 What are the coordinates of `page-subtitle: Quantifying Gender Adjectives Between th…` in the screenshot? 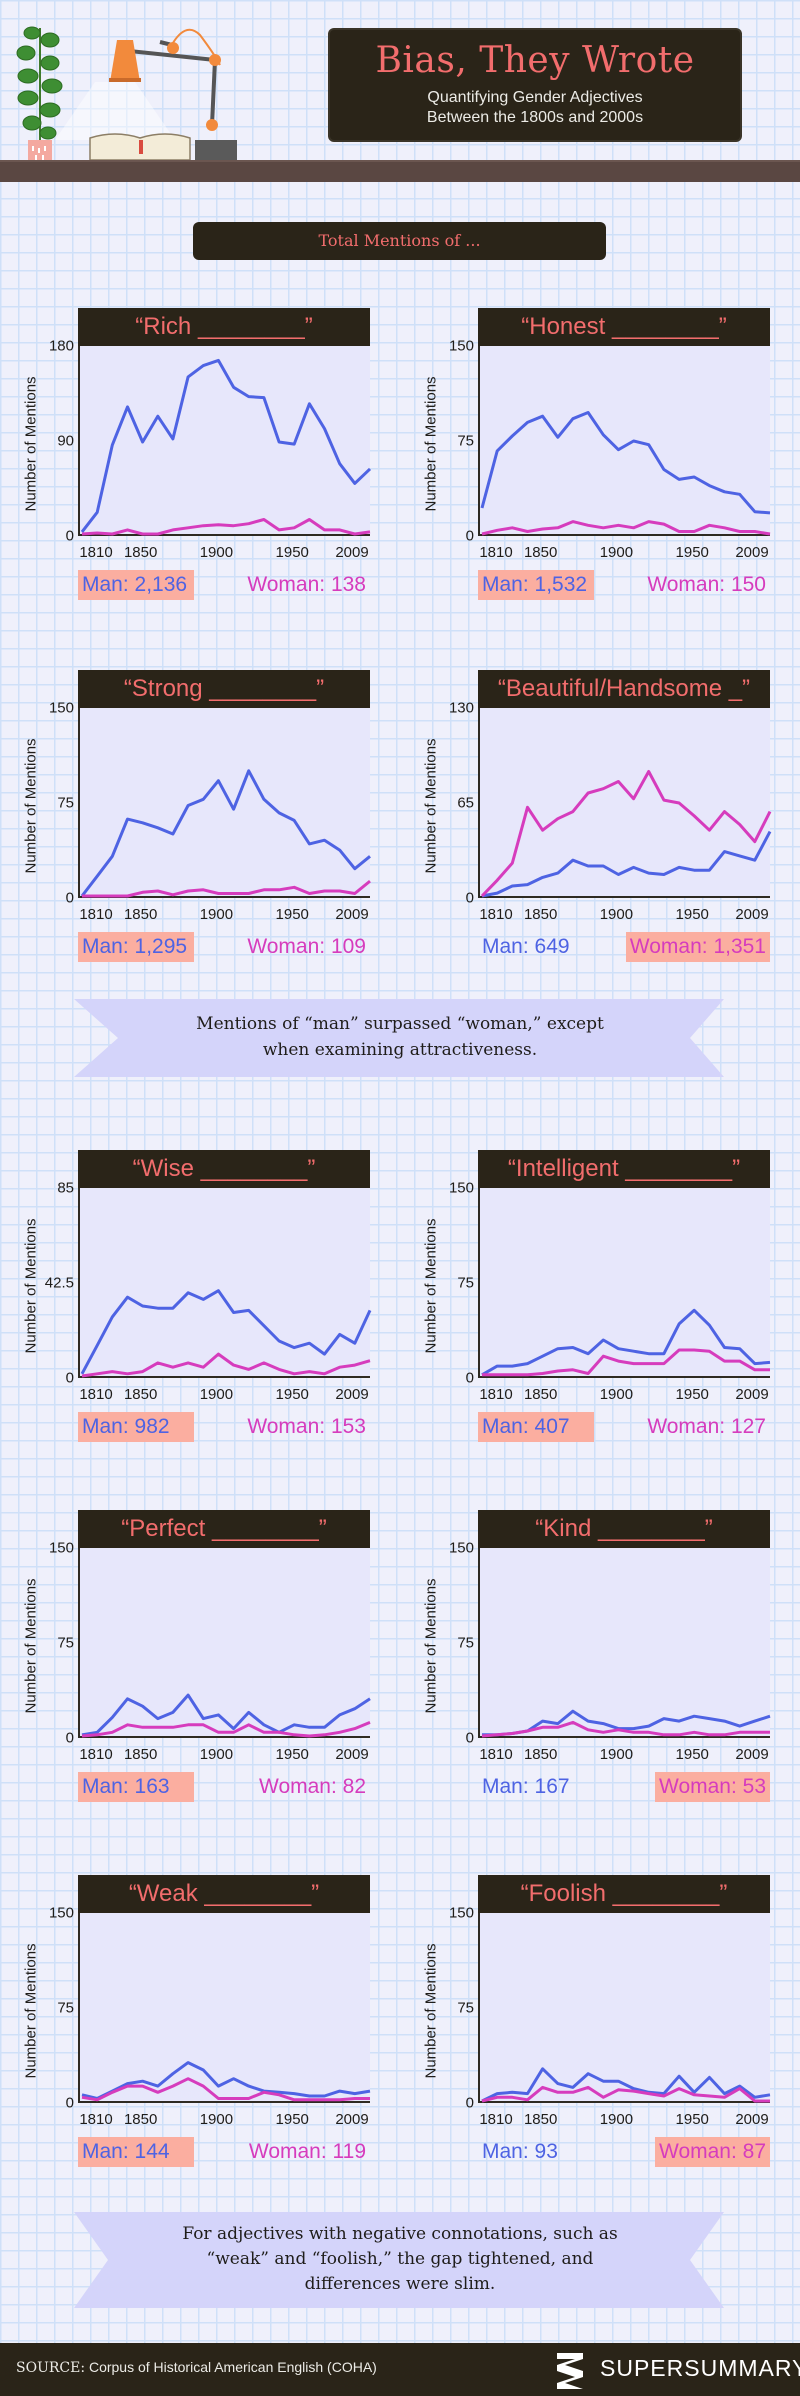 It's located at (535, 108).